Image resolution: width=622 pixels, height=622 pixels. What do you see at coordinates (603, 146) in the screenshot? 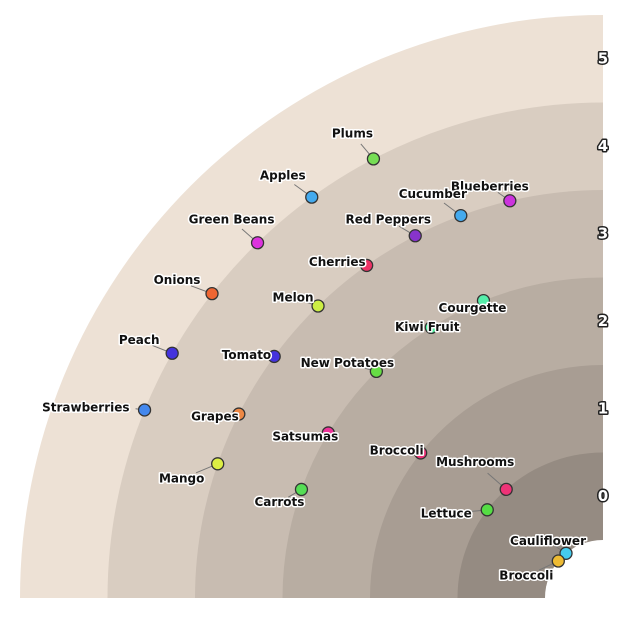
I see `y-tick-label: 4` at bounding box center [603, 146].